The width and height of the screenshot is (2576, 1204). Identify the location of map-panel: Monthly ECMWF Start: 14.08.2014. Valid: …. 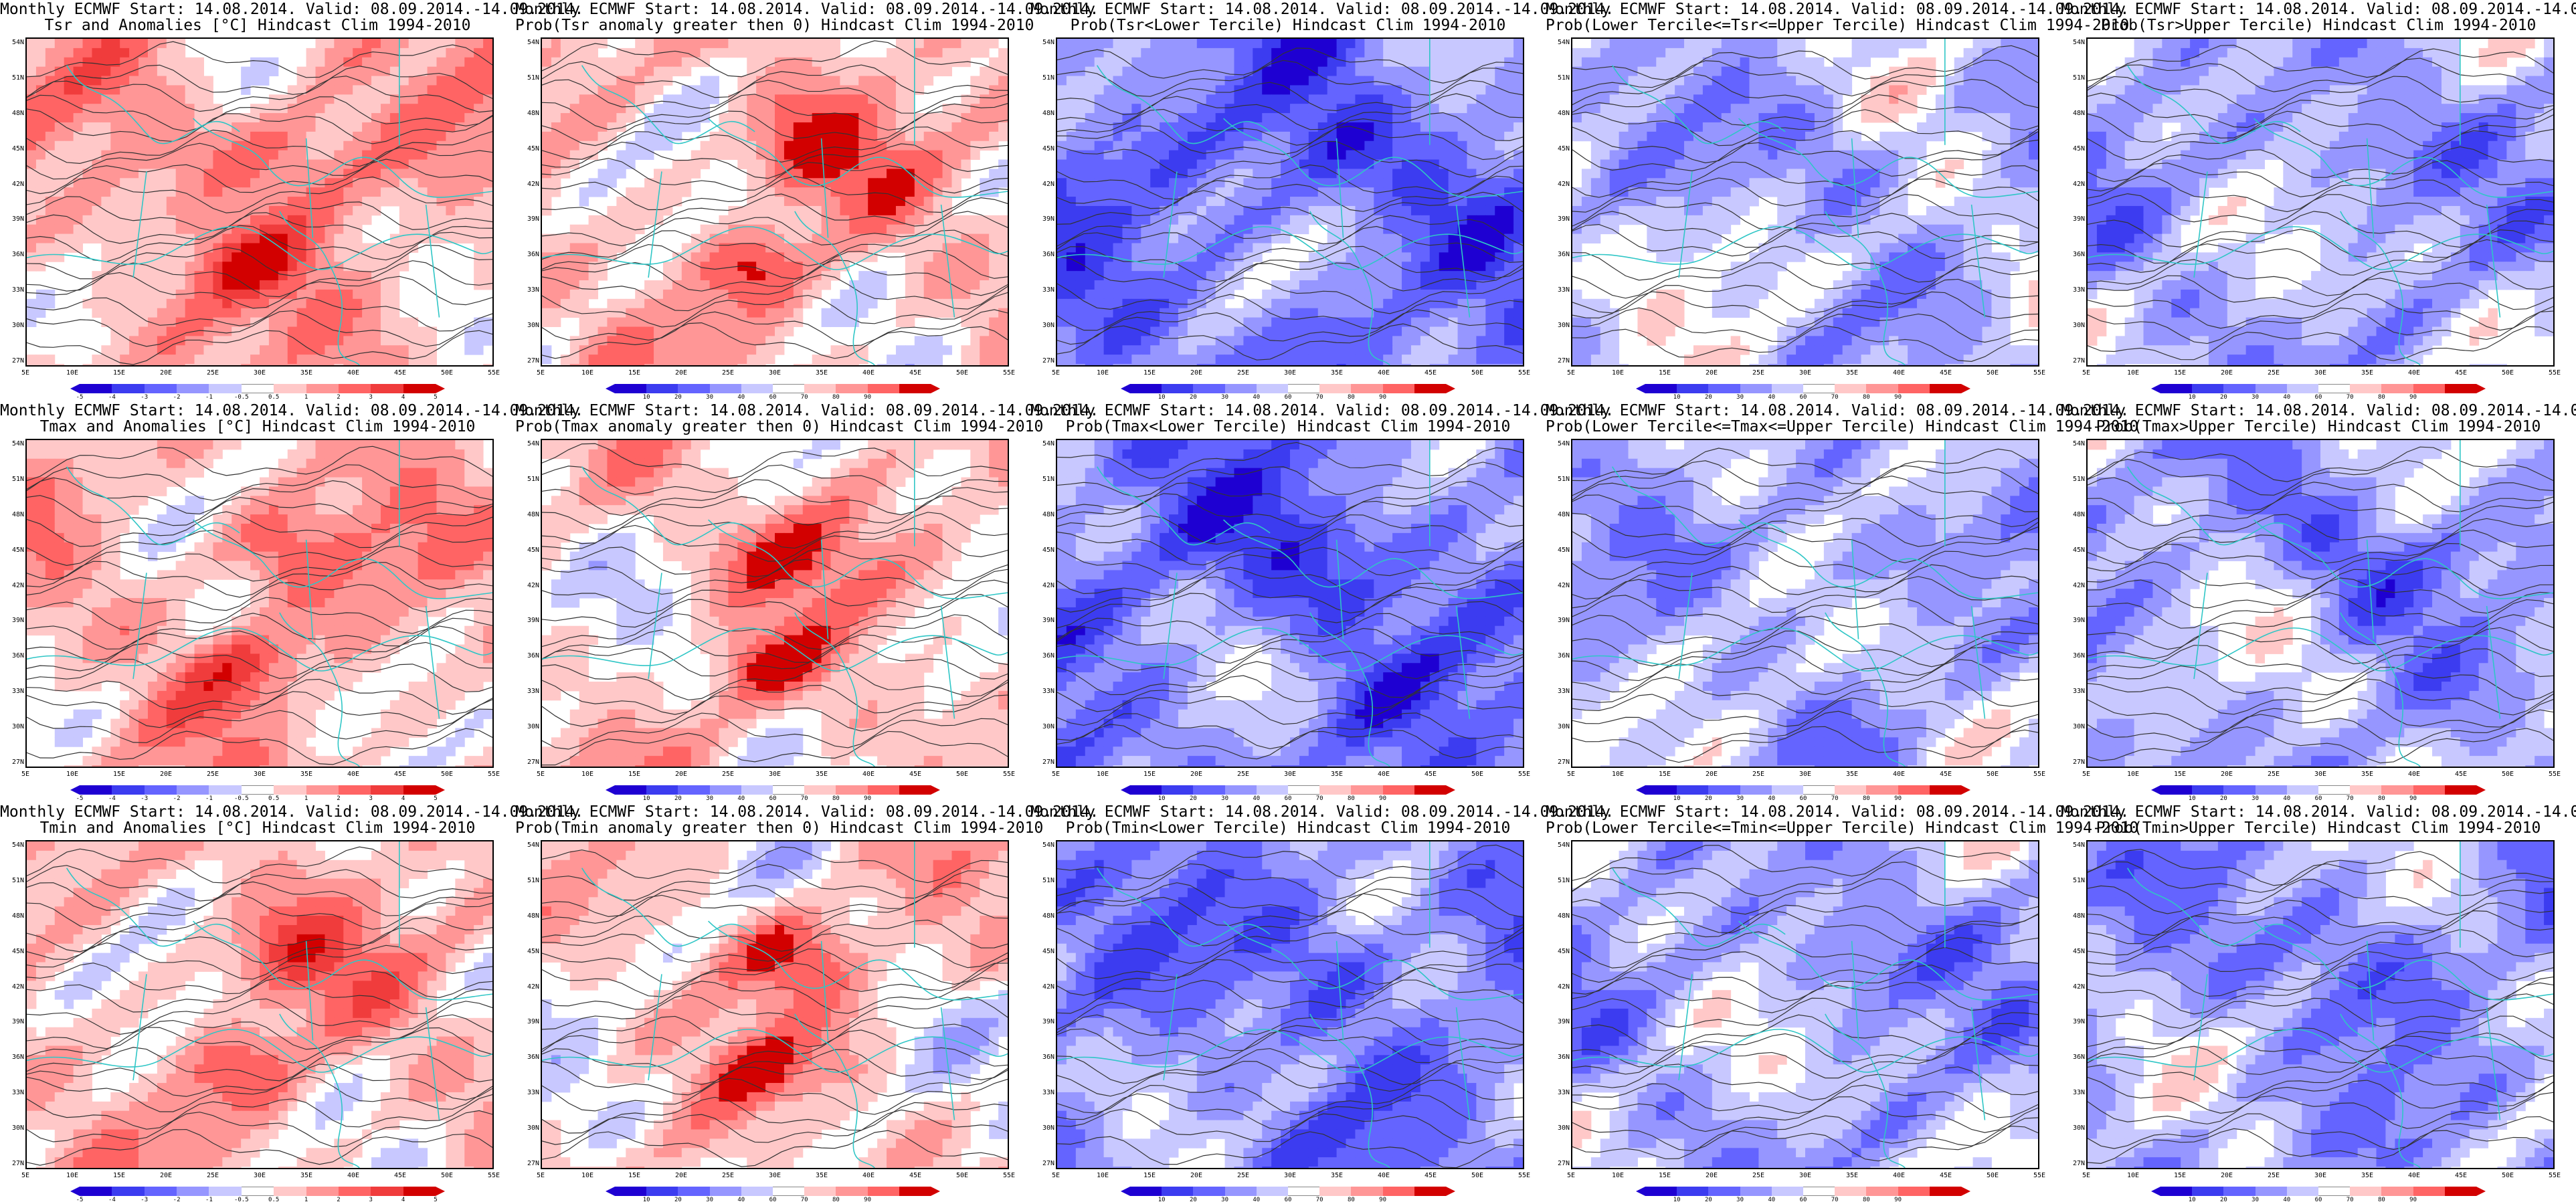
(1842, 1003).